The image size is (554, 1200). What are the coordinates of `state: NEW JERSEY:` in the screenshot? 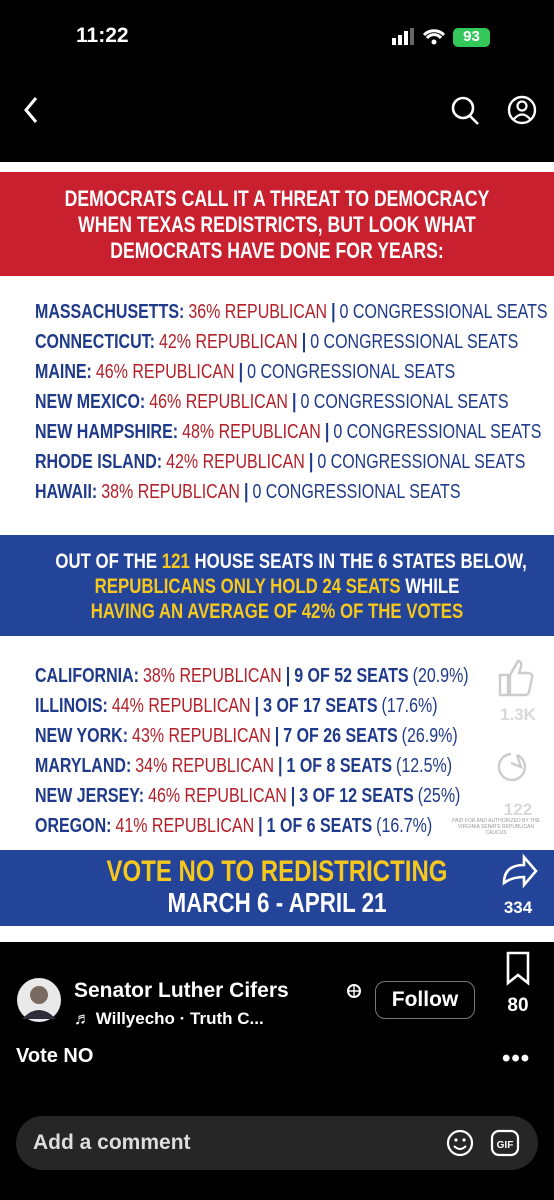 It's located at (90, 796).